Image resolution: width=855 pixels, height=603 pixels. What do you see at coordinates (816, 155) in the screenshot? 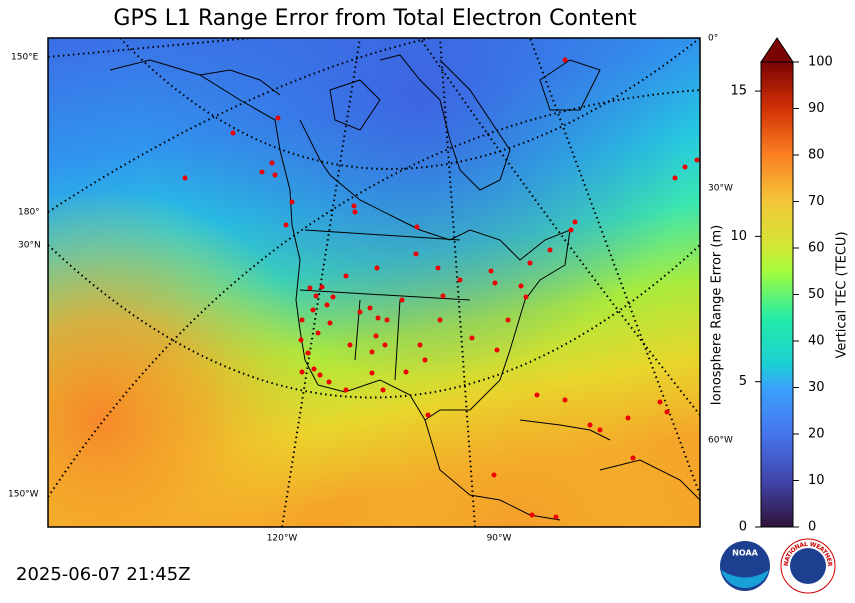
I see `colorbar-tick-label: 80` at bounding box center [816, 155].